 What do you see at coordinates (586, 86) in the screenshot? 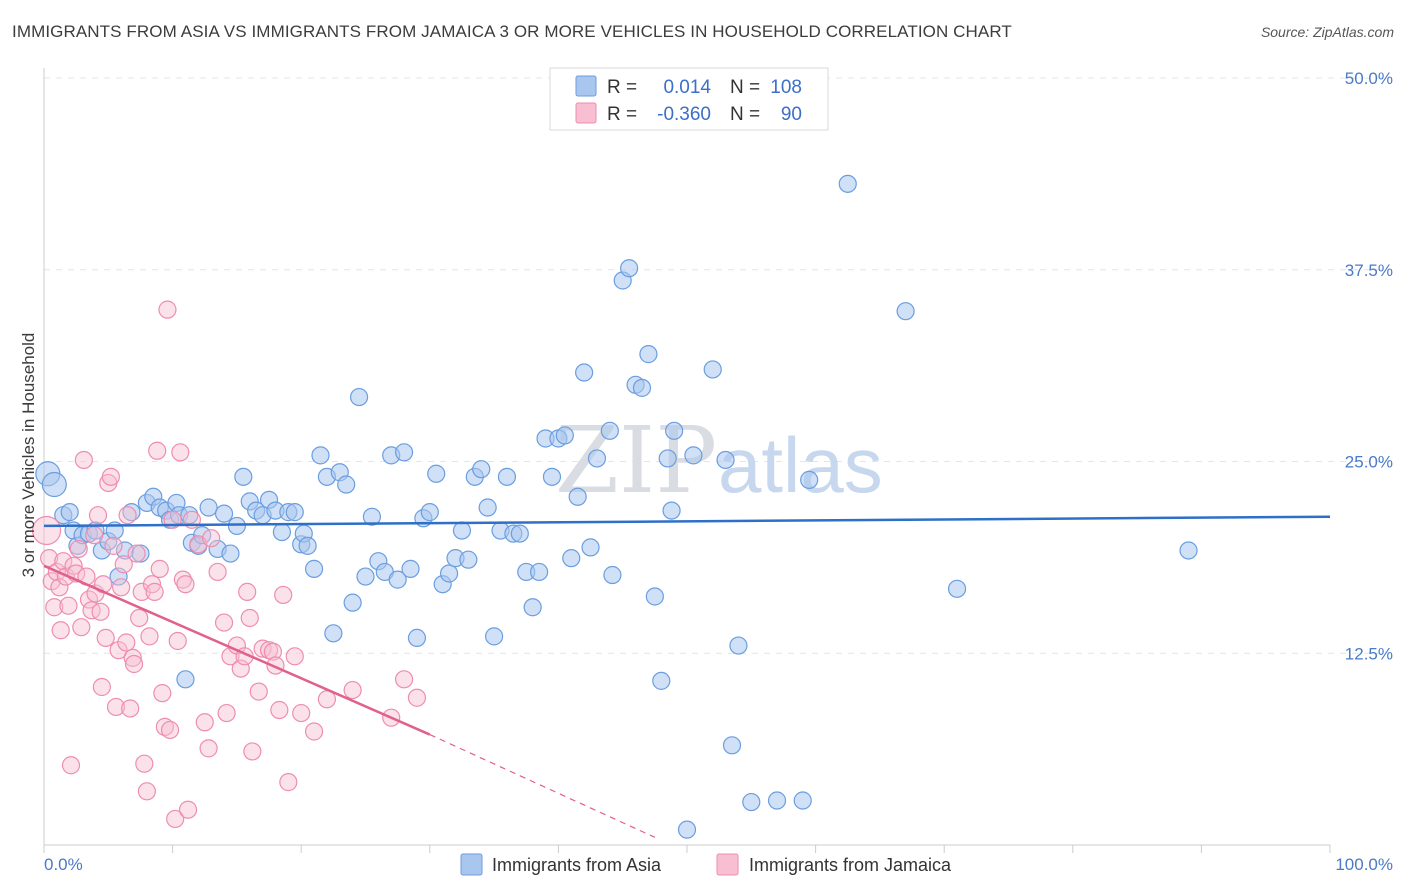
I see `legend-swatch-asia` at bounding box center [586, 86].